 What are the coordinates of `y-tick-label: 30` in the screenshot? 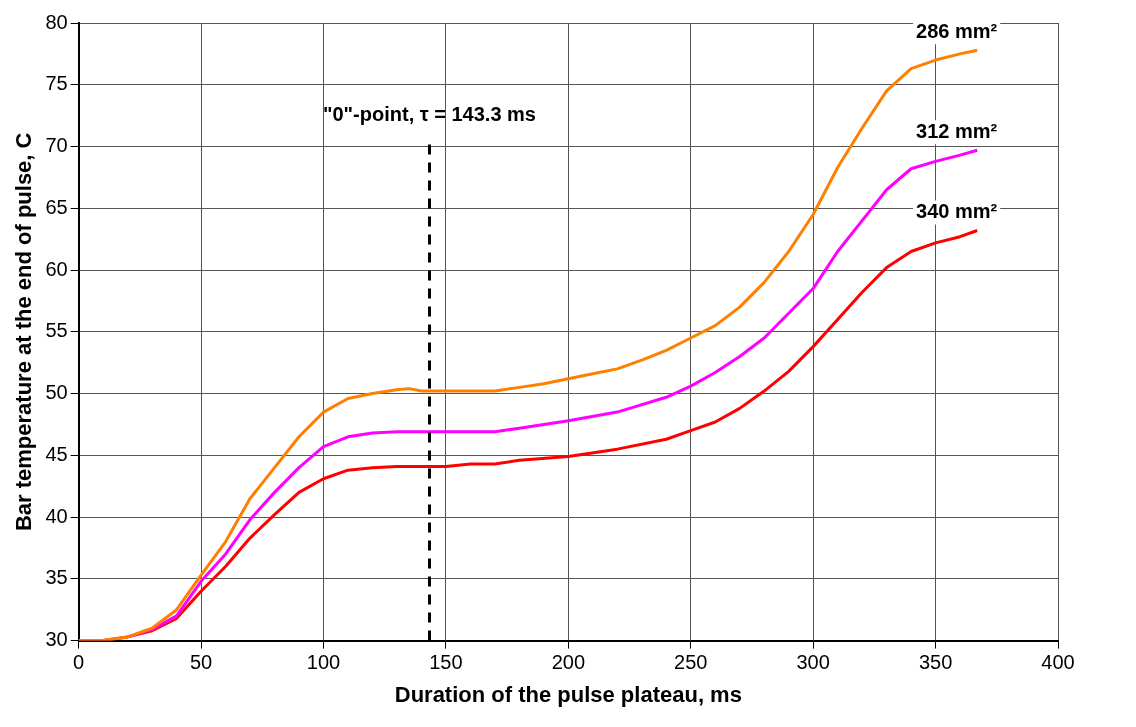 It's located at (56, 639).